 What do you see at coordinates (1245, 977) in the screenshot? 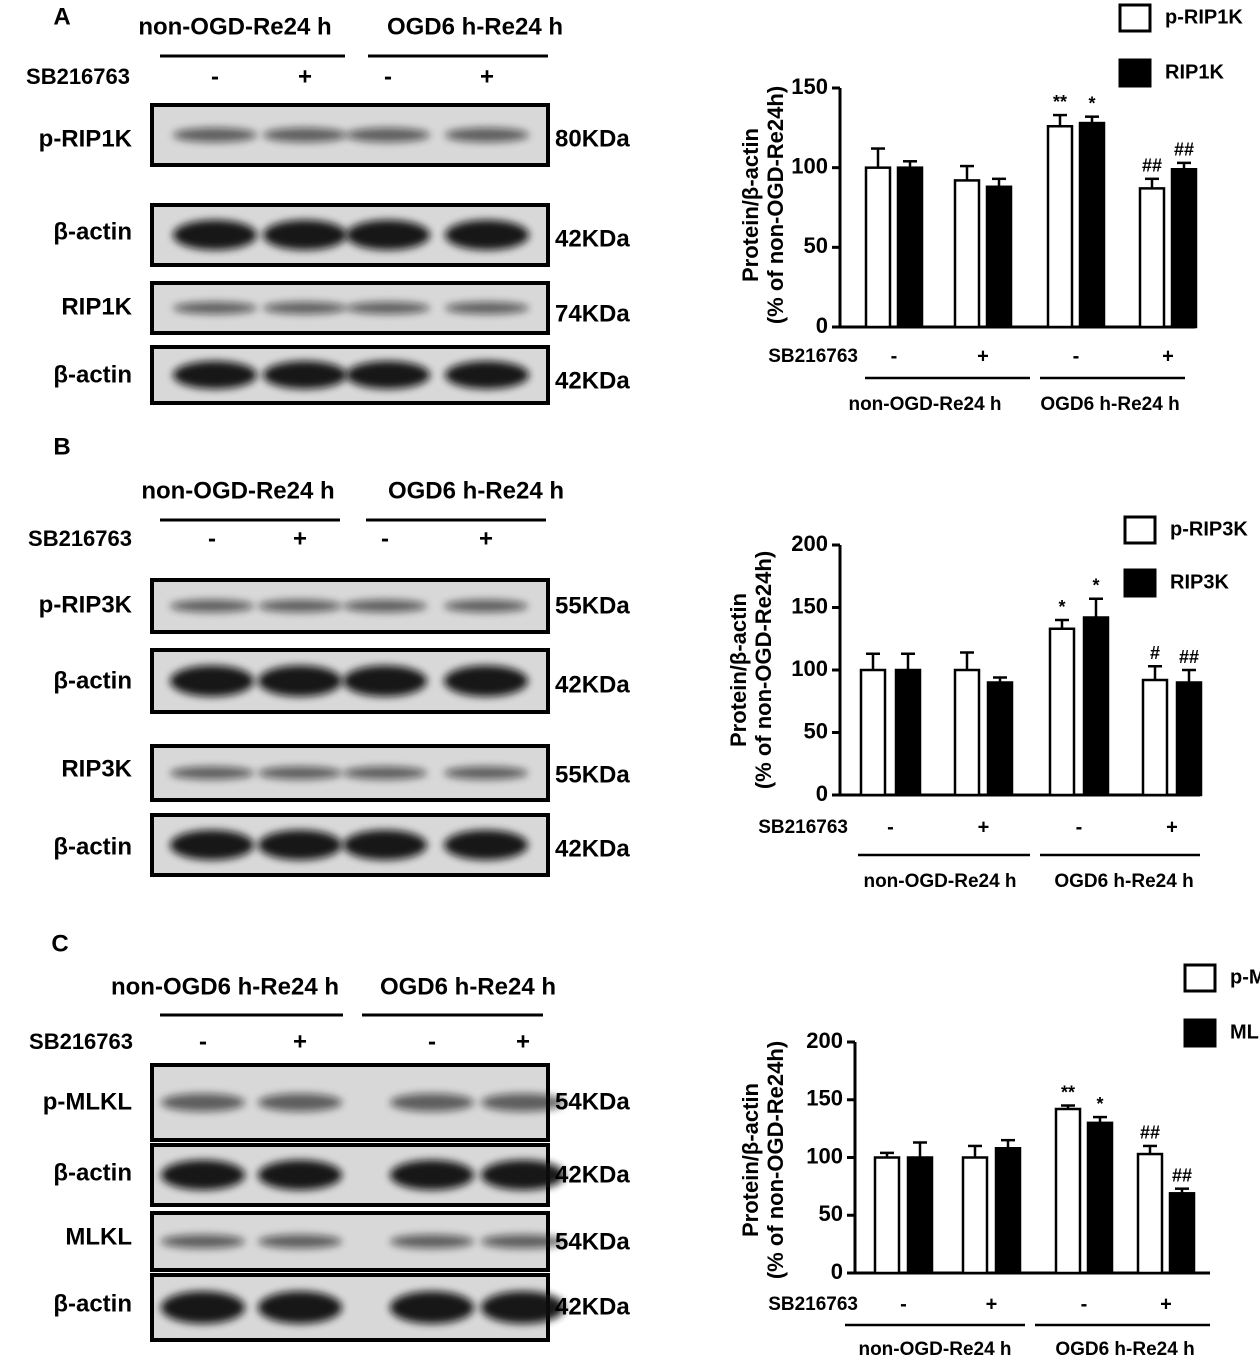
I see `legend-label: p-MLKL` at bounding box center [1245, 977].